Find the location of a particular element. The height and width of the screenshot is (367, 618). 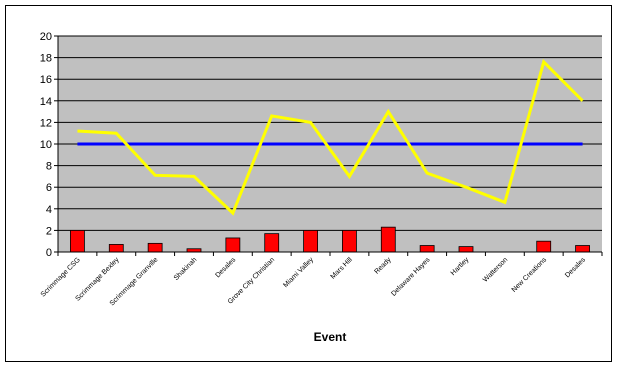

y-tick-label: 4 is located at coordinates (49, 210).